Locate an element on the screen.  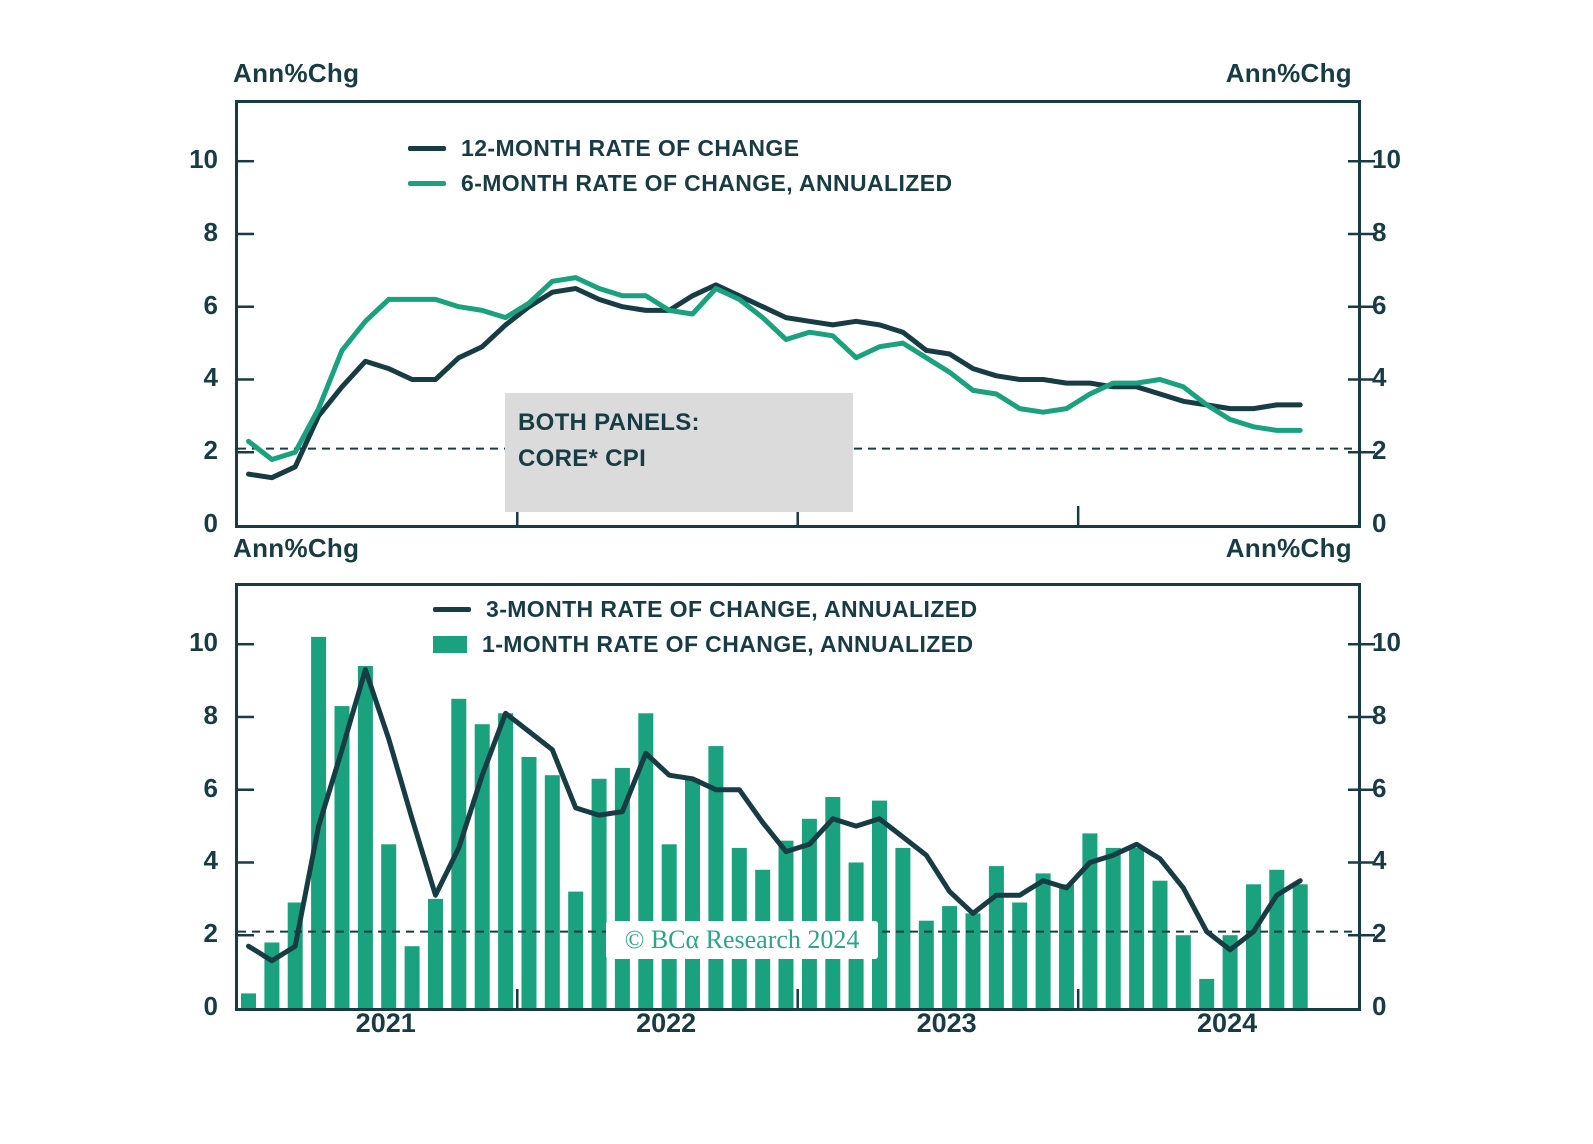
axis-unit-label-bottom-left: Ann%Chg is located at coordinates (296, 548).